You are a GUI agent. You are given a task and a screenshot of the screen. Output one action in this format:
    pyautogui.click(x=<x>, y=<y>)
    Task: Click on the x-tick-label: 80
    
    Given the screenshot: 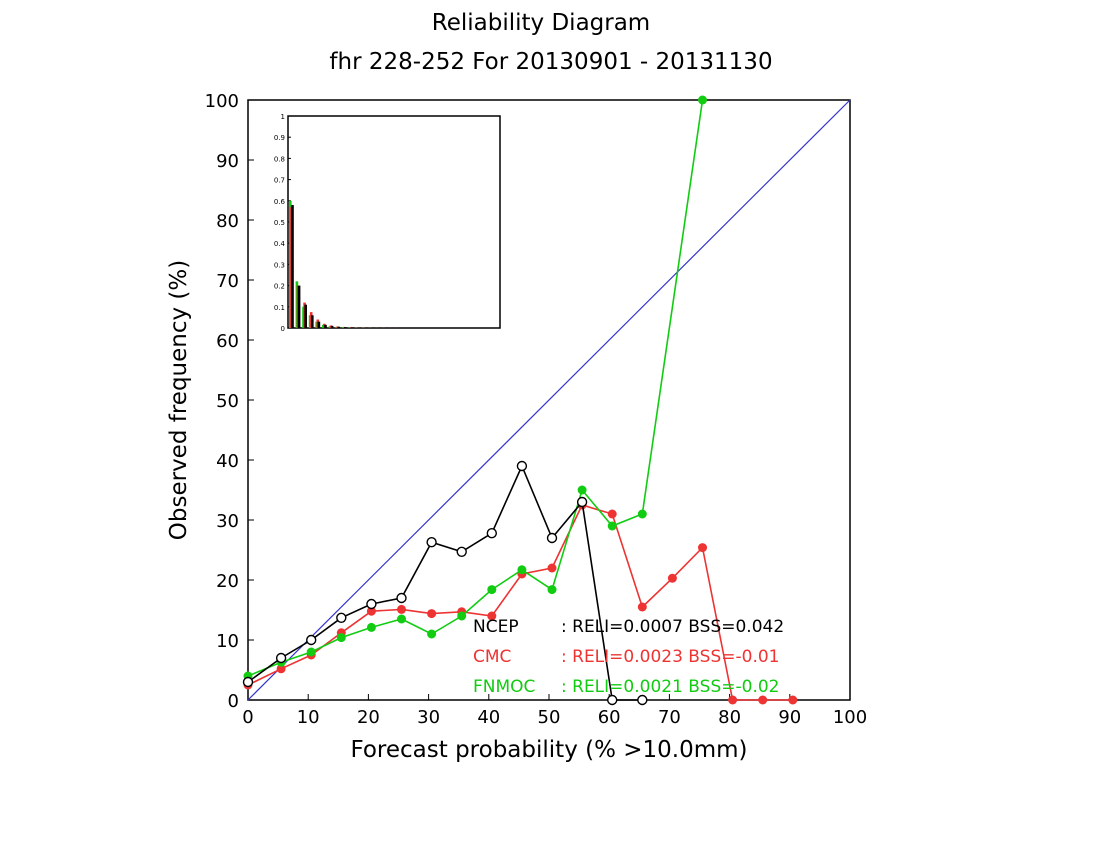 What is the action you would take?
    pyautogui.click(x=729, y=717)
    